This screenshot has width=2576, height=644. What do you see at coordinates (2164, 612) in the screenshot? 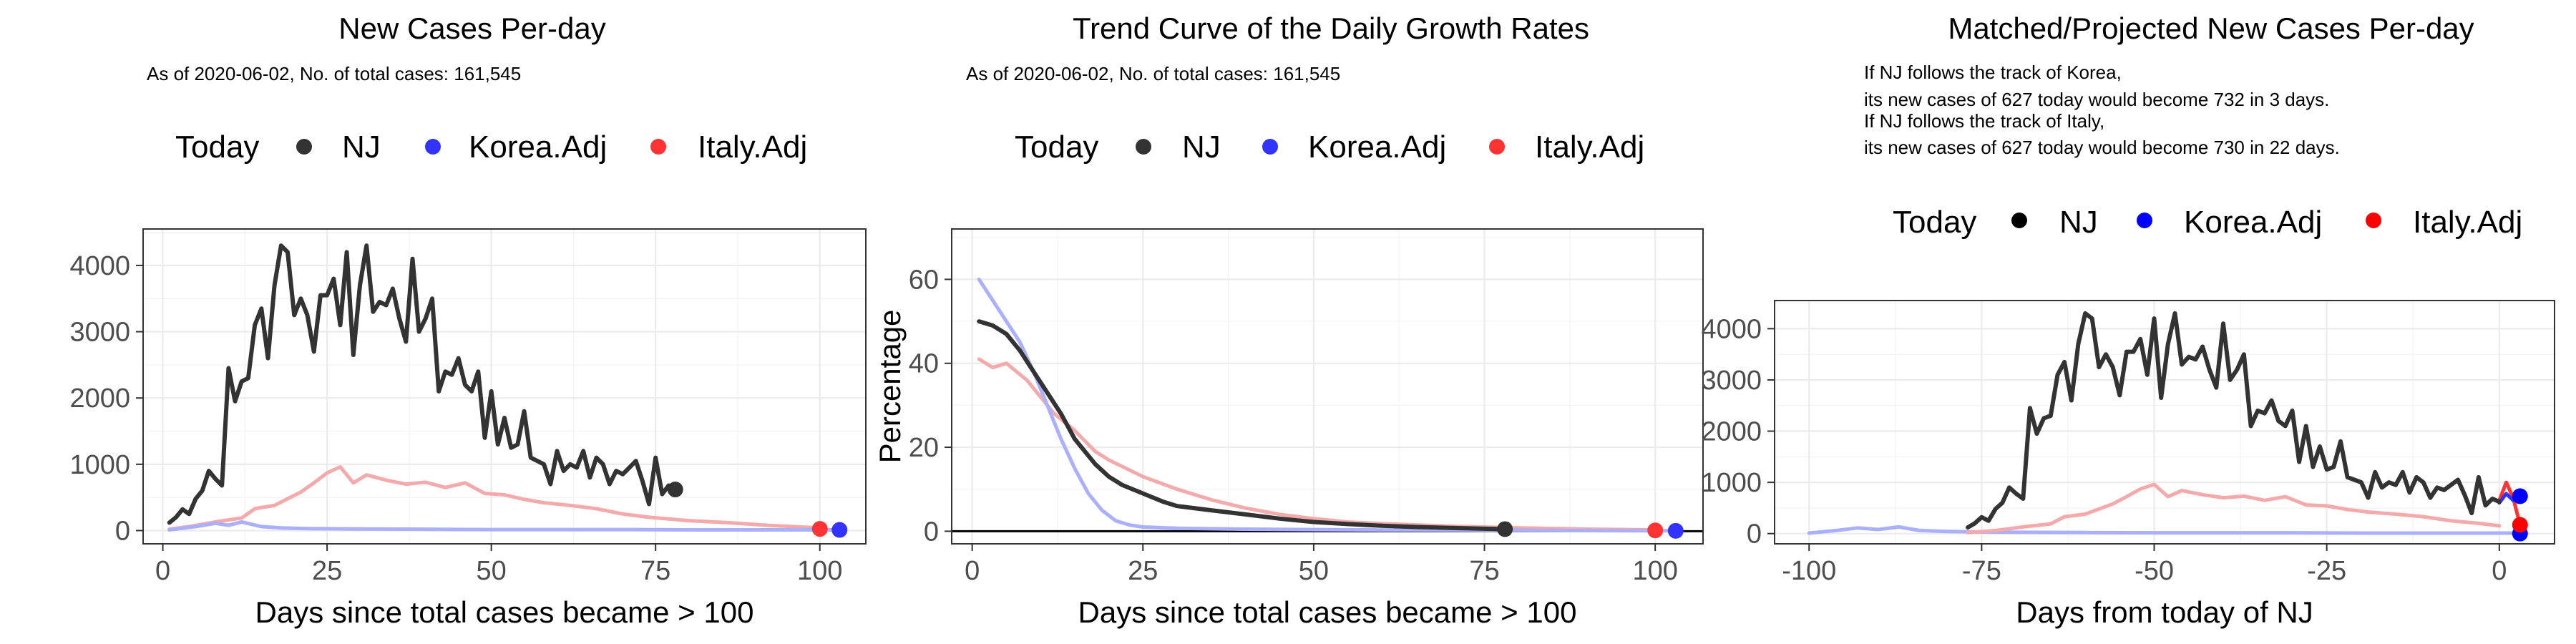
I see `chart-3-x-axis-title: Days from today of NJ` at bounding box center [2164, 612].